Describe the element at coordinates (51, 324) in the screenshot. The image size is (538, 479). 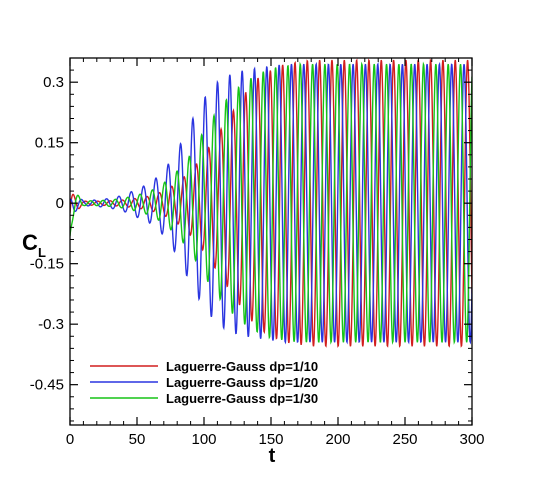
I see `y-tick-label: -0.3` at that location.